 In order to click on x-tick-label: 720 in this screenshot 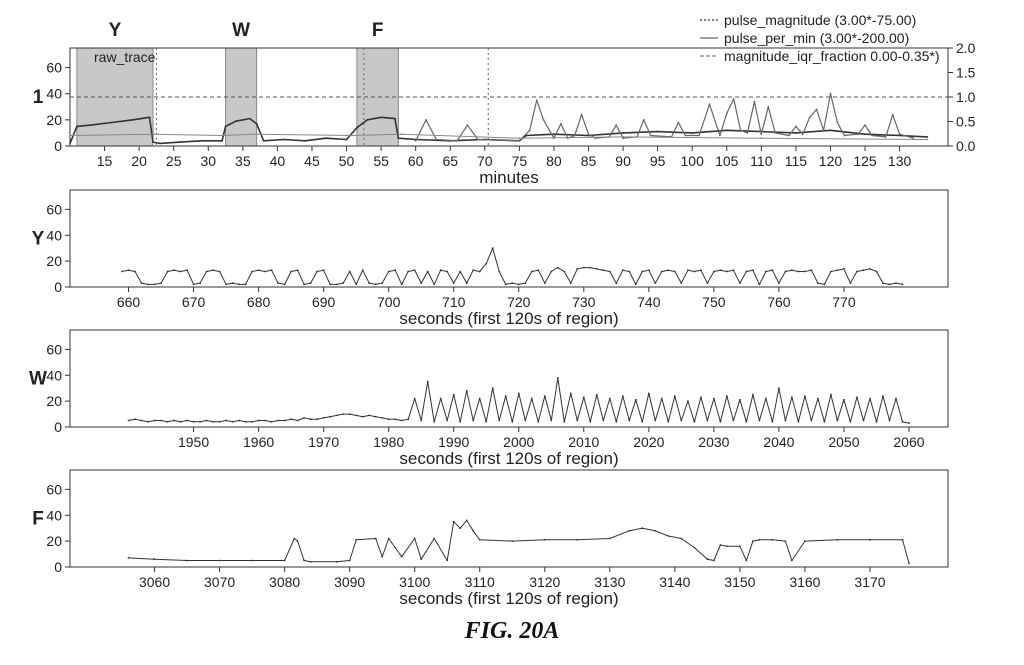, I will do `click(519, 302)`.